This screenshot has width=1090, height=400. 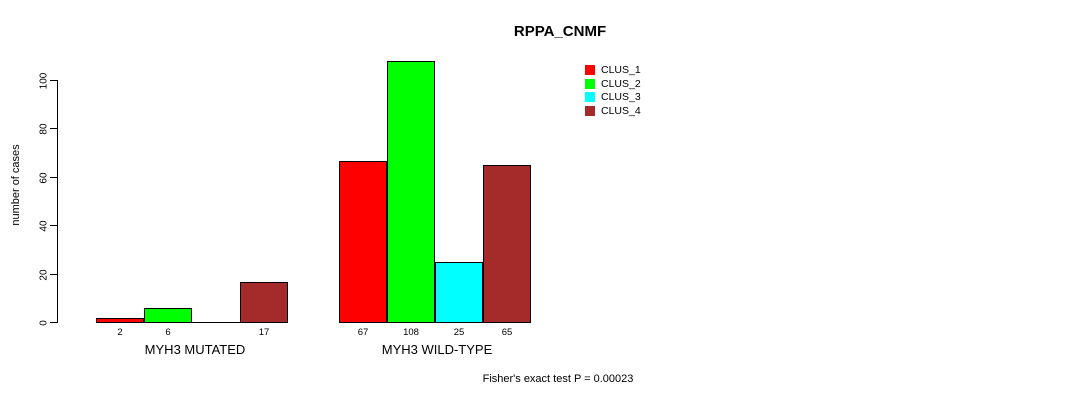 I want to click on legend-item-clus-1: CLUS_1, so click(x=613, y=70).